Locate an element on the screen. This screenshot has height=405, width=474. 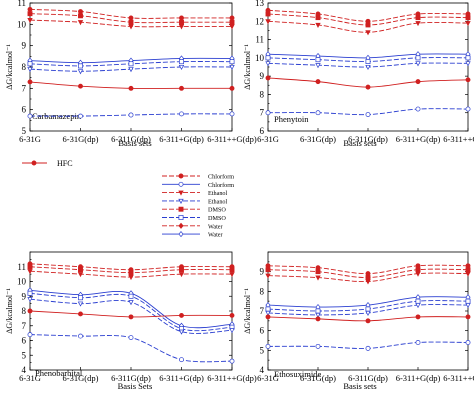
x-axis-label: Basis Sets is located at coordinates (135, 386).